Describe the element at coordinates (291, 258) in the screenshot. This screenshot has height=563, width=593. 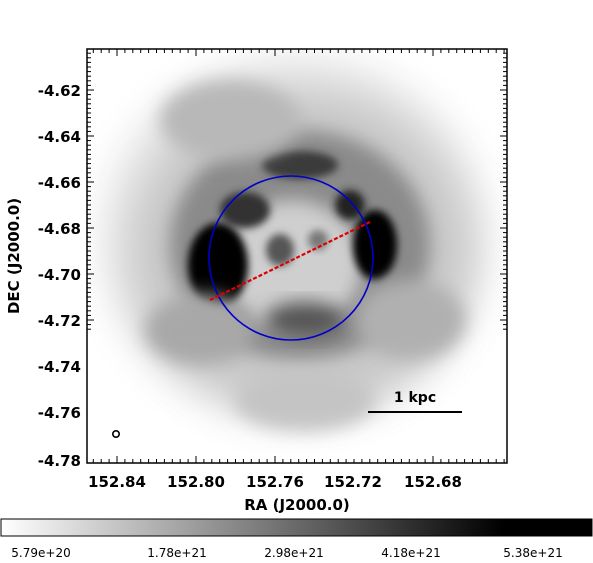
I see `aperture-circle` at that location.